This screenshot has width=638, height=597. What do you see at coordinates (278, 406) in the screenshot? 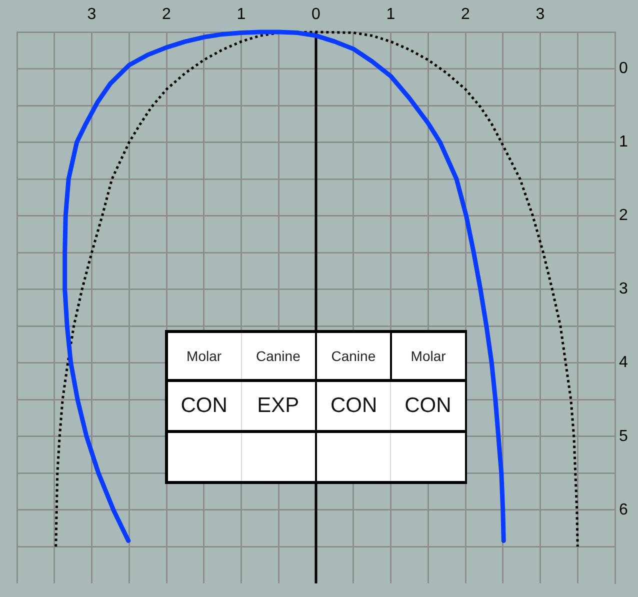
I see `annotation: EXP` at bounding box center [278, 406].